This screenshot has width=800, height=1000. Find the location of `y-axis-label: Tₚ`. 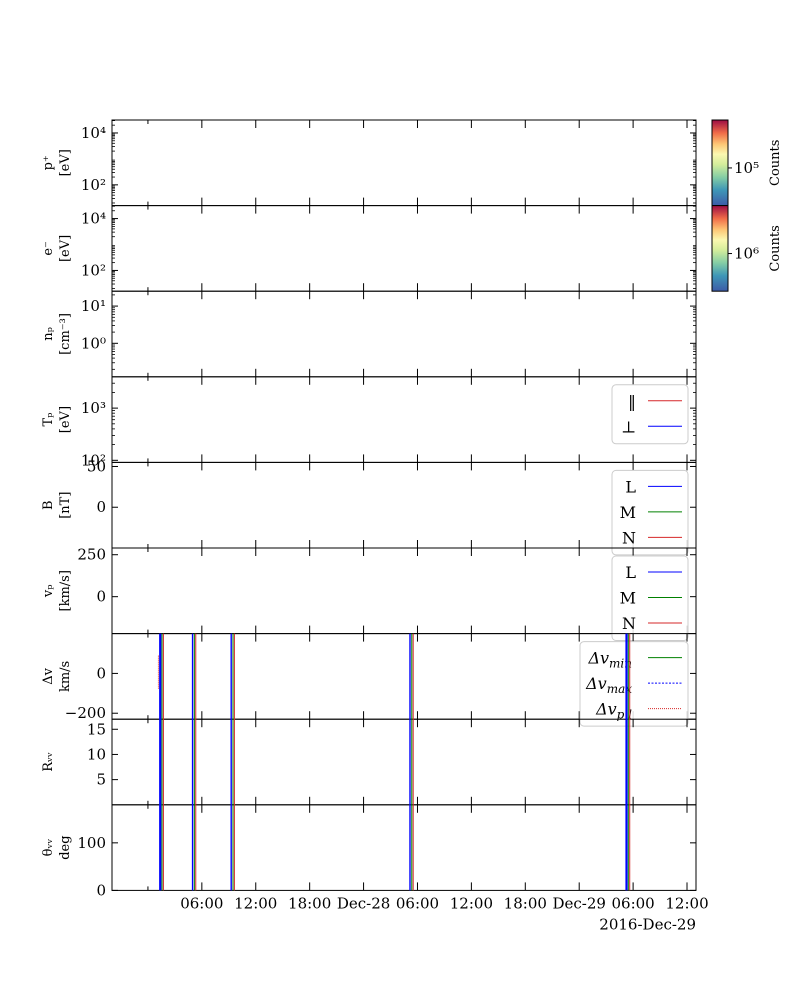

y-axis-label: Tₚ is located at coordinates (48, 420).